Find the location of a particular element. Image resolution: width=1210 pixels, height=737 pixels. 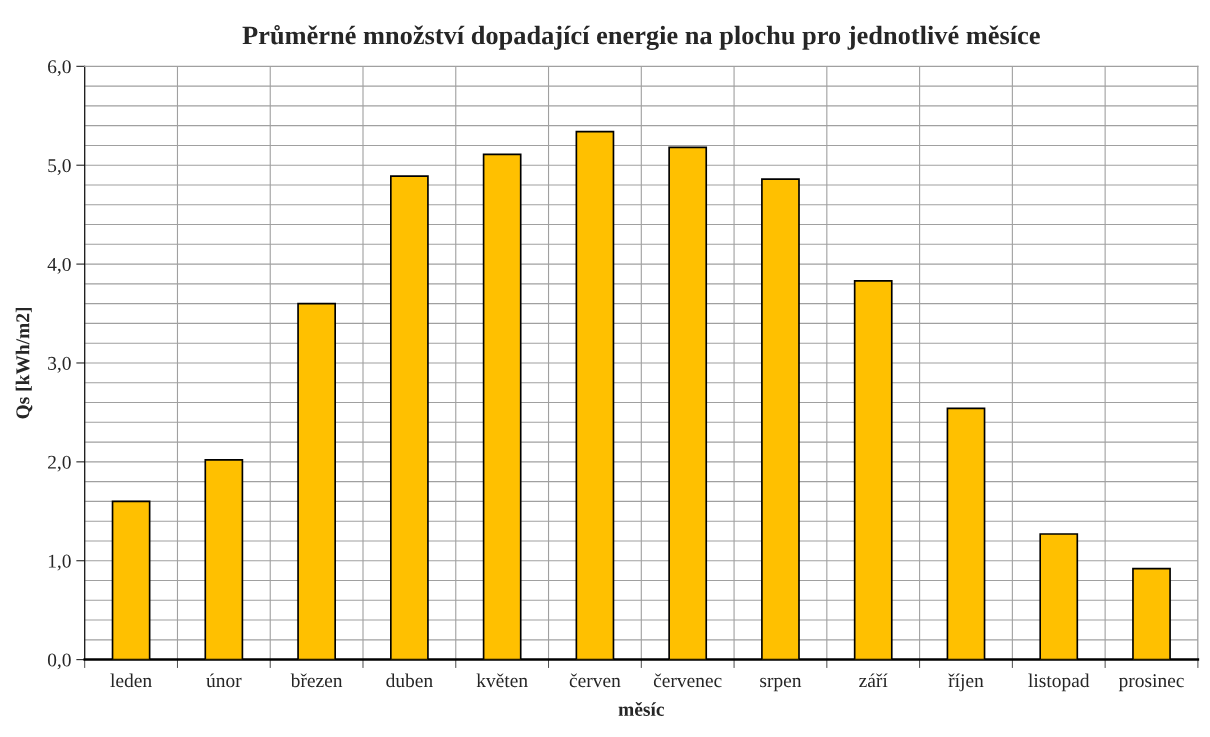

x-tick-label: říjen is located at coordinates (966, 682).